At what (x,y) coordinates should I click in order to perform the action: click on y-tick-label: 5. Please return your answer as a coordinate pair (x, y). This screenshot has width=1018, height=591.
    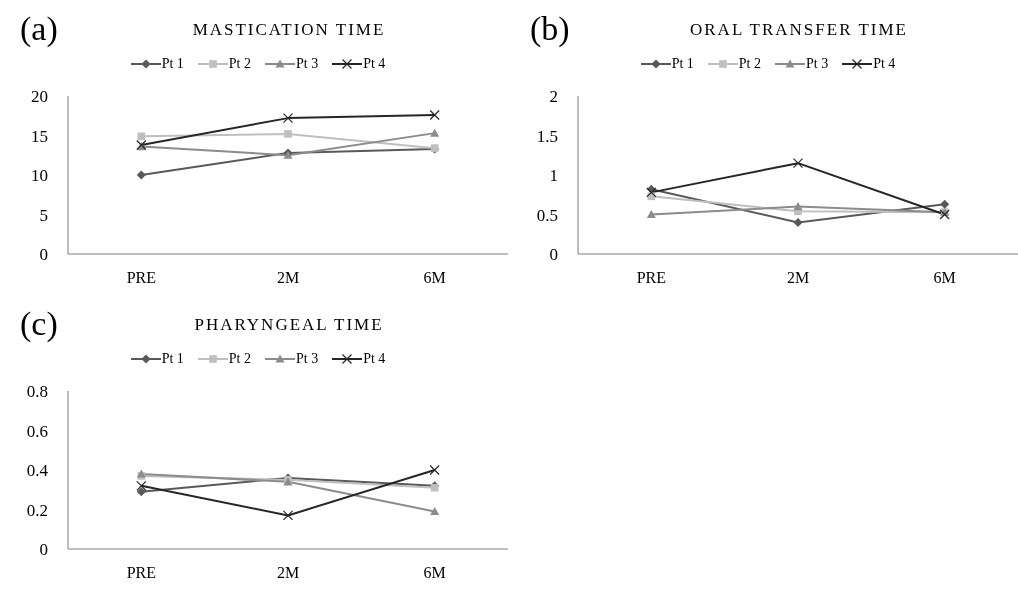
    Looking at the image, I should click on (43, 215).